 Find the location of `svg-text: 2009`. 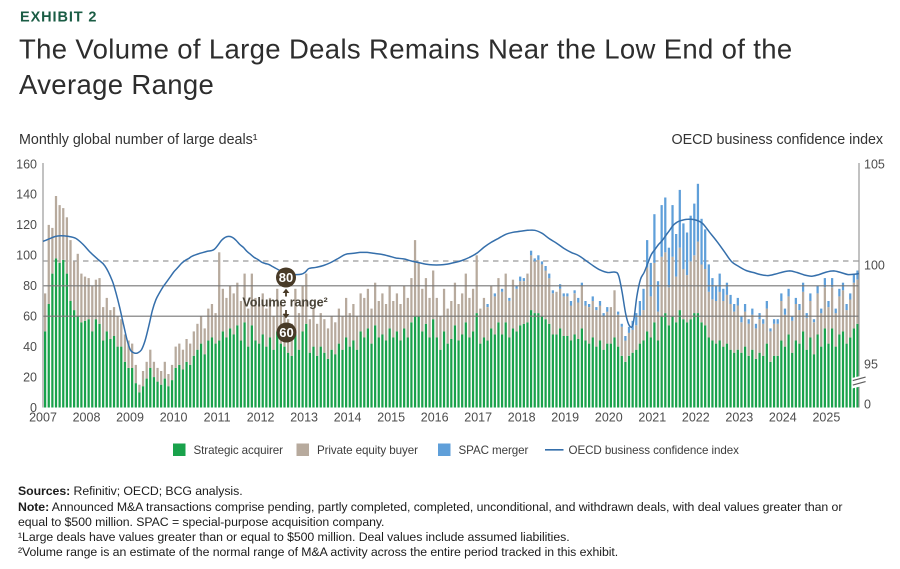

svg-text: 2009 is located at coordinates (130, 418).